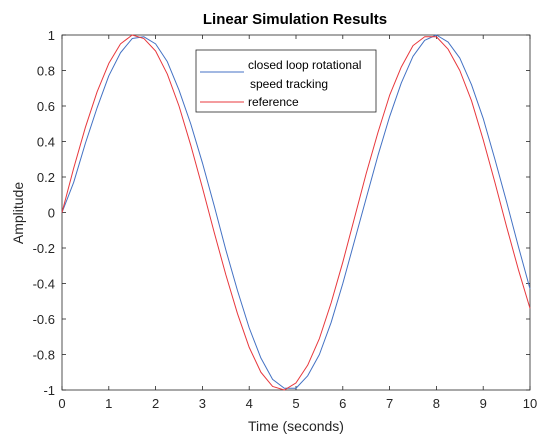 This screenshot has width=550, height=440. Describe the element at coordinates (295, 19) in the screenshot. I see `chart-title: Linear Simulation Results` at that location.